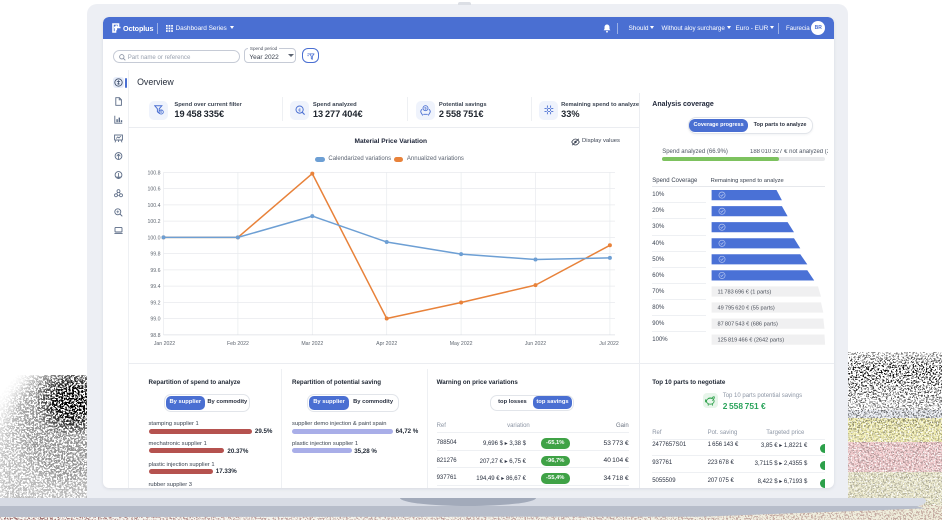 This screenshot has width=942, height=520. I want to click on svg-text: 99.0, so click(155, 320).